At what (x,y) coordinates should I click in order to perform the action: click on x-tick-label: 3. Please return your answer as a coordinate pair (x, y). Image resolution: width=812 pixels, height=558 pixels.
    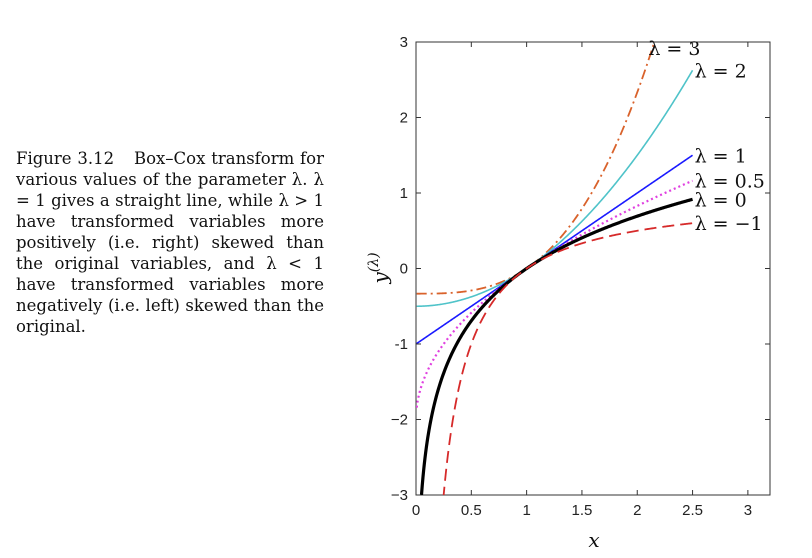
    Looking at the image, I should click on (748, 510).